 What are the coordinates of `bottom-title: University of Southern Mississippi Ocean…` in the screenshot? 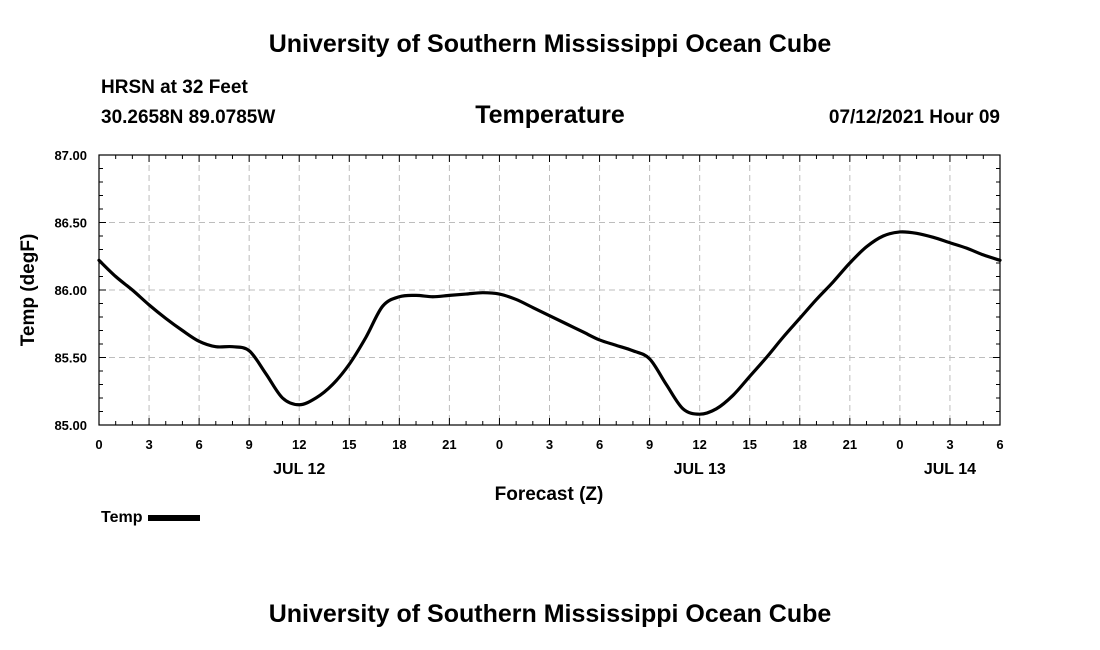 It's located at (550, 614).